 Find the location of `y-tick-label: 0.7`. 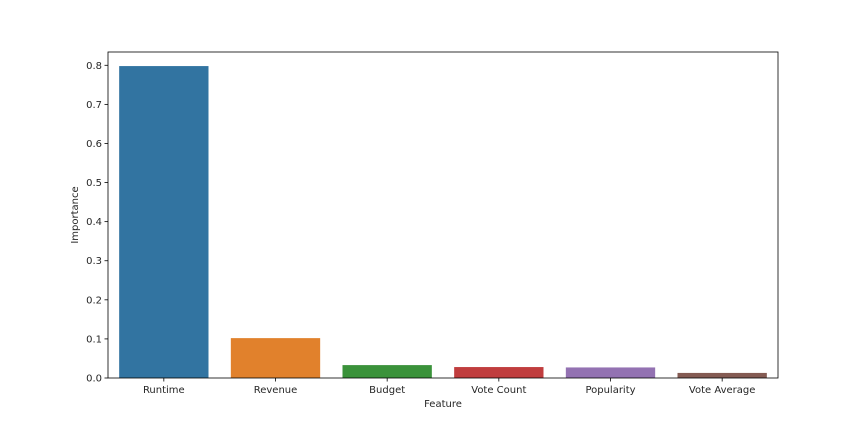

y-tick-label: 0.7 is located at coordinates (94, 105).